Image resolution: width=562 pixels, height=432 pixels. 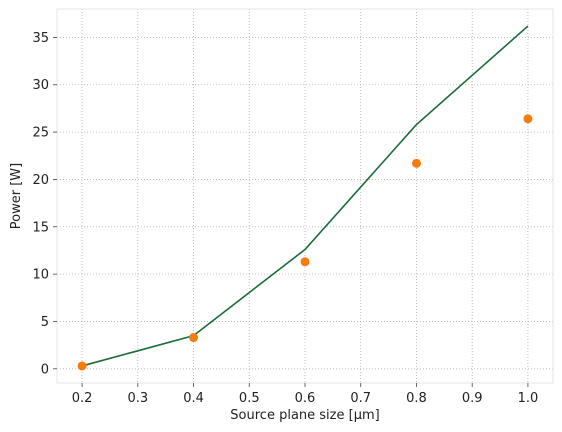 What do you see at coordinates (82, 398) in the screenshot?
I see `x-tick-label: 0.2` at bounding box center [82, 398].